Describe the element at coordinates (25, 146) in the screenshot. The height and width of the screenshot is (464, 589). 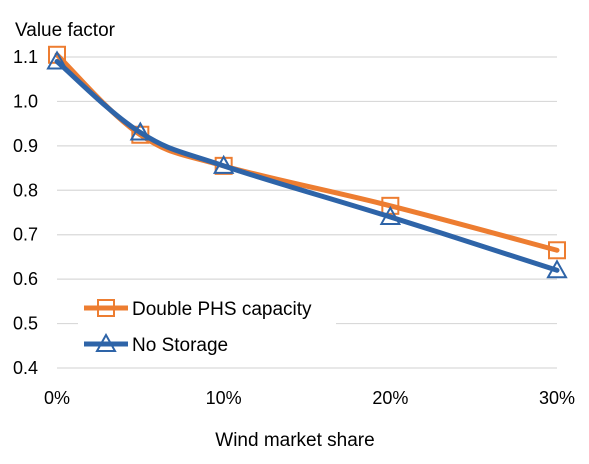
I see `y-tick-label: 0.9` at that location.